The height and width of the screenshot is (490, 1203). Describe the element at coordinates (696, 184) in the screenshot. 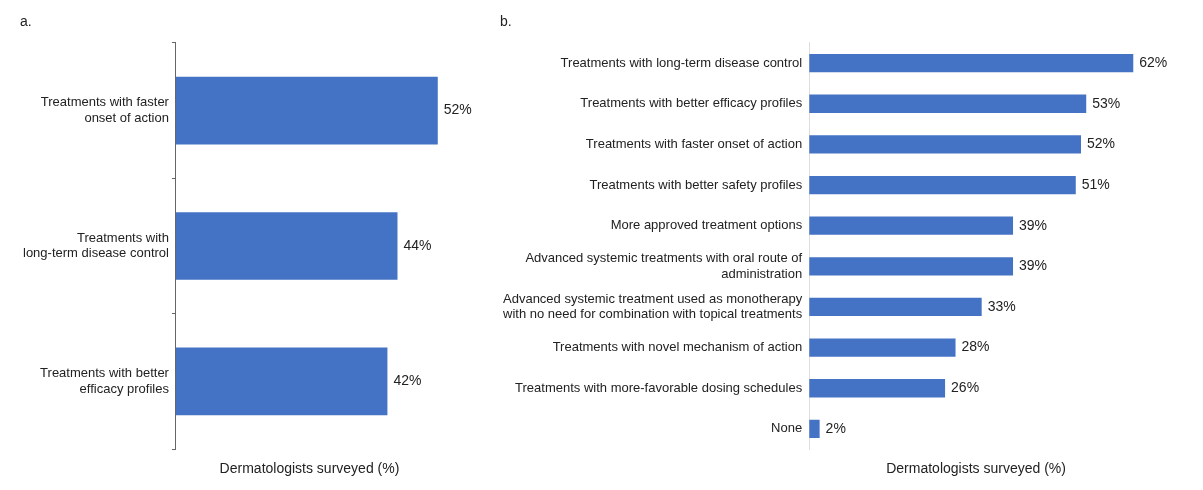

I see `y-tick-label: Treatments with better safety profiles` at that location.